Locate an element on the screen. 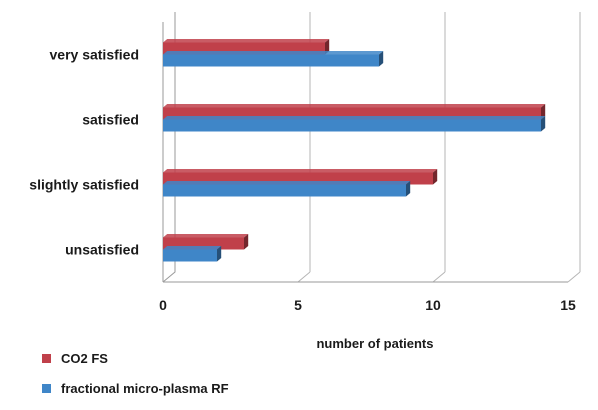 This screenshot has height=410, width=598. legend-swatch-micro-plasma-rf is located at coordinates (46, 388).